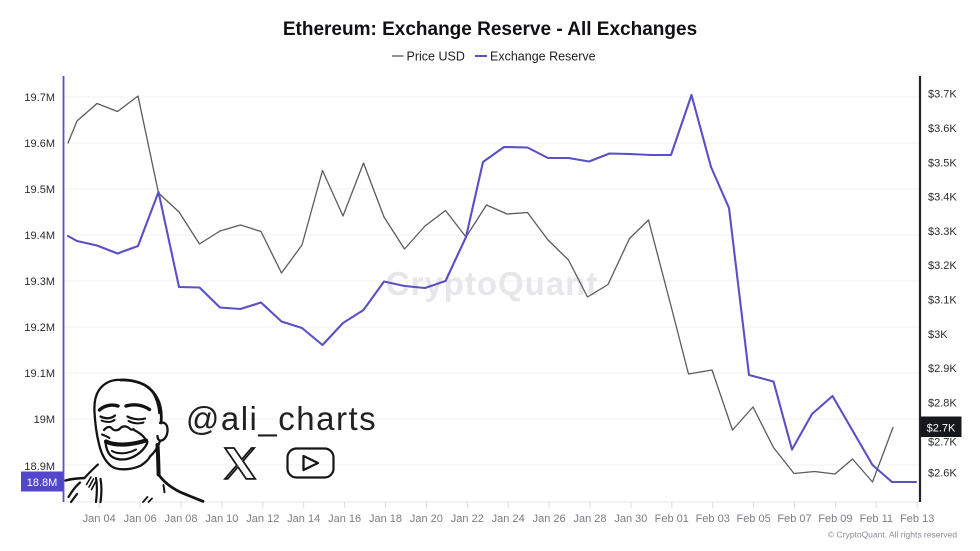  What do you see at coordinates (467, 519) in the screenshot?
I see `svg-text: Jan 22` at bounding box center [467, 519].